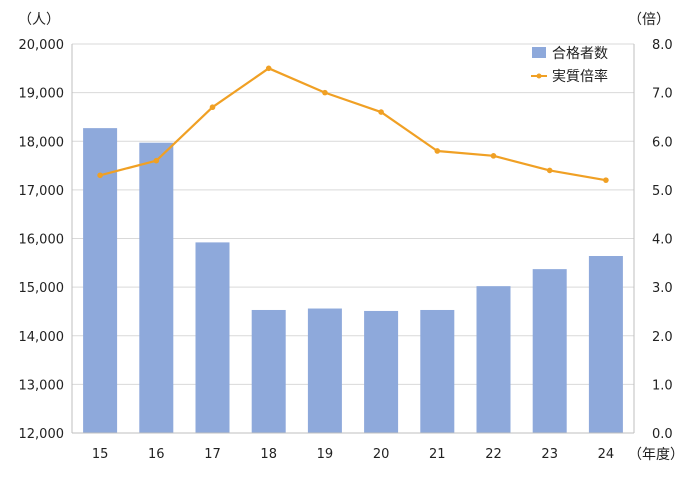  Describe the element at coordinates (662, 191) in the screenshot. I see `right-tick-label: 5.0` at that location.